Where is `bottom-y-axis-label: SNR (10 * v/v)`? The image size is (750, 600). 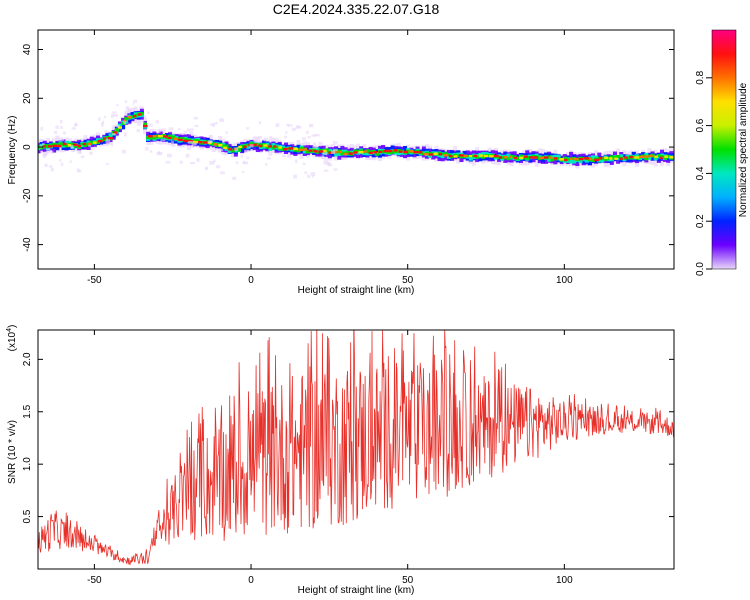
bottom-y-axis-label: SNR (10 * v/v) is located at coordinates (12, 452).